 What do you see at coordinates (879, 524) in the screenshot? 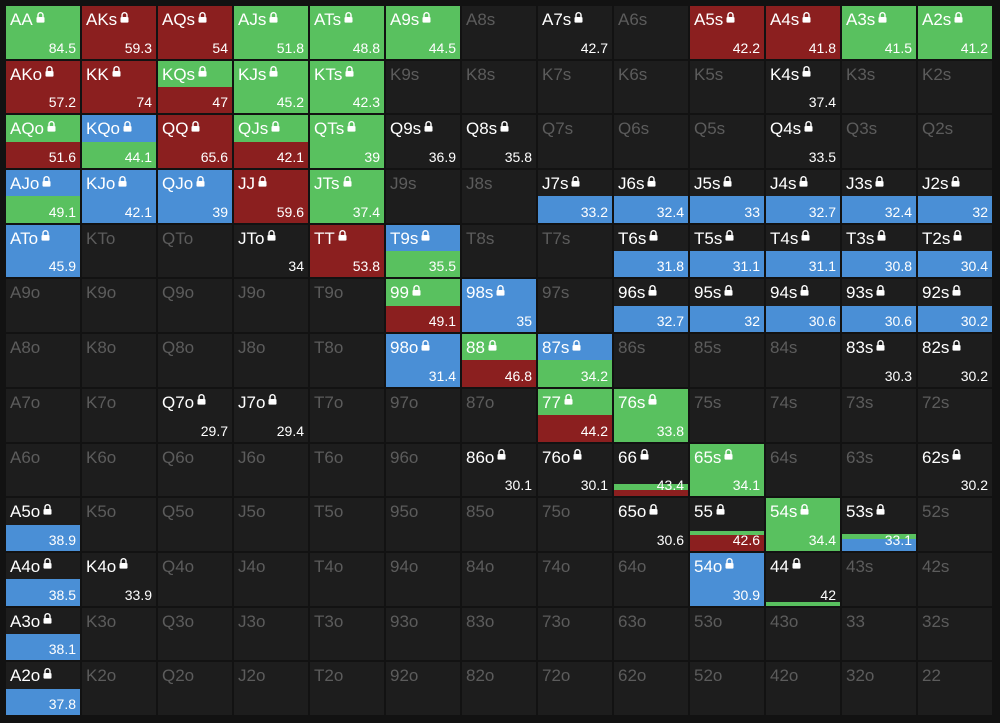
I see `hand-cell-53s: 53s 33.1` at bounding box center [879, 524].